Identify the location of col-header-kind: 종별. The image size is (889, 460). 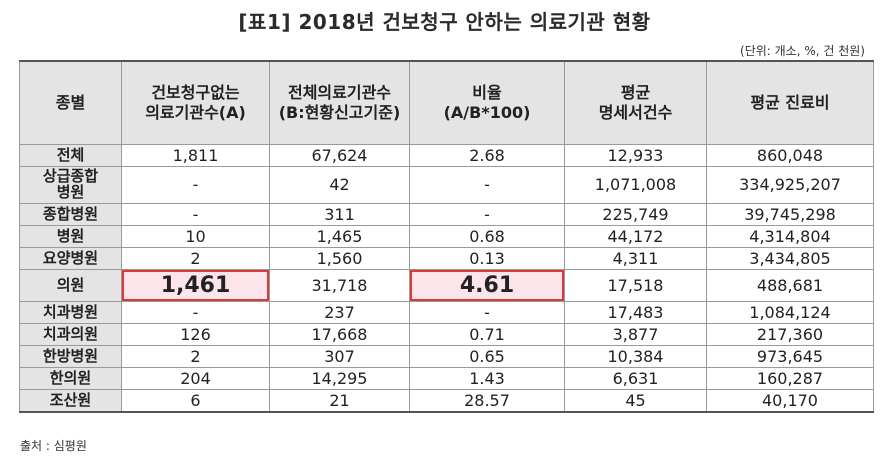
(70, 102).